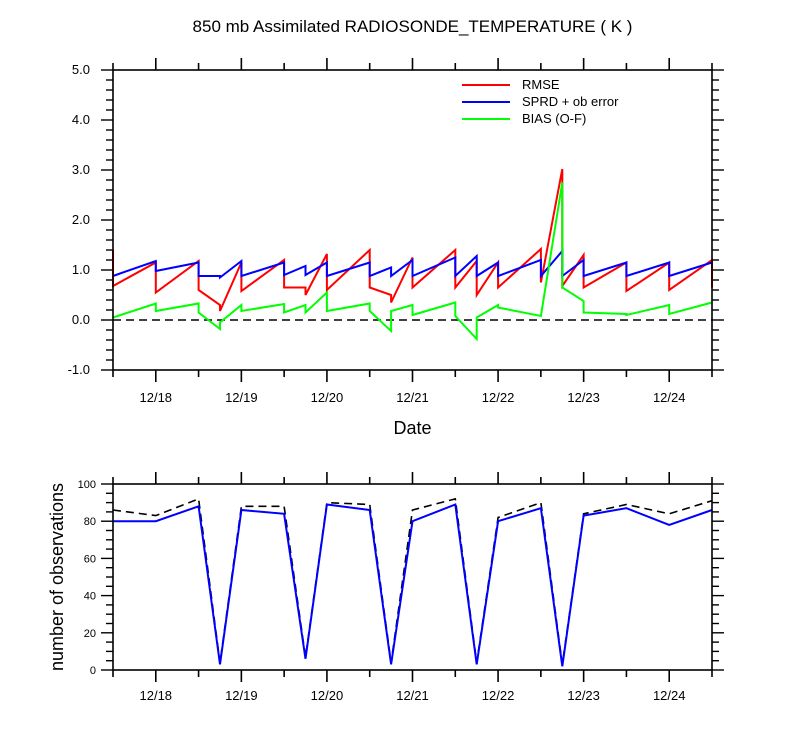 This screenshot has height=750, width=800. Describe the element at coordinates (81, 219) in the screenshot. I see `y-tick-label: 2.0` at that location.